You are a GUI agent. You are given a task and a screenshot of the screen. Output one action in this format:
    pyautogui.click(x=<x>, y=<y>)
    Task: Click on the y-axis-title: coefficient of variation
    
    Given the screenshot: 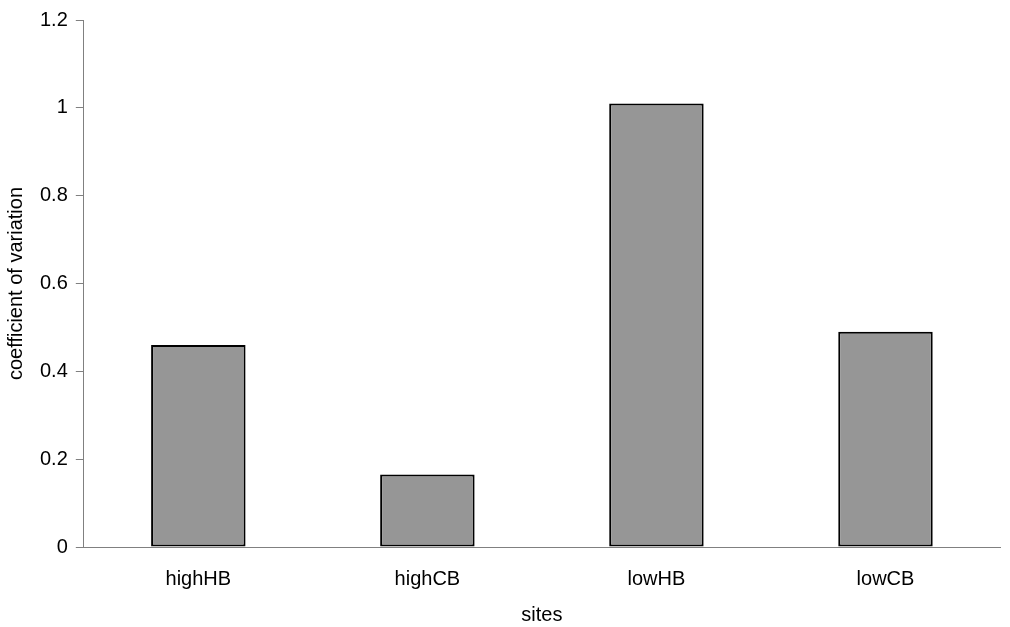 What is the action you would take?
    pyautogui.click(x=14, y=283)
    